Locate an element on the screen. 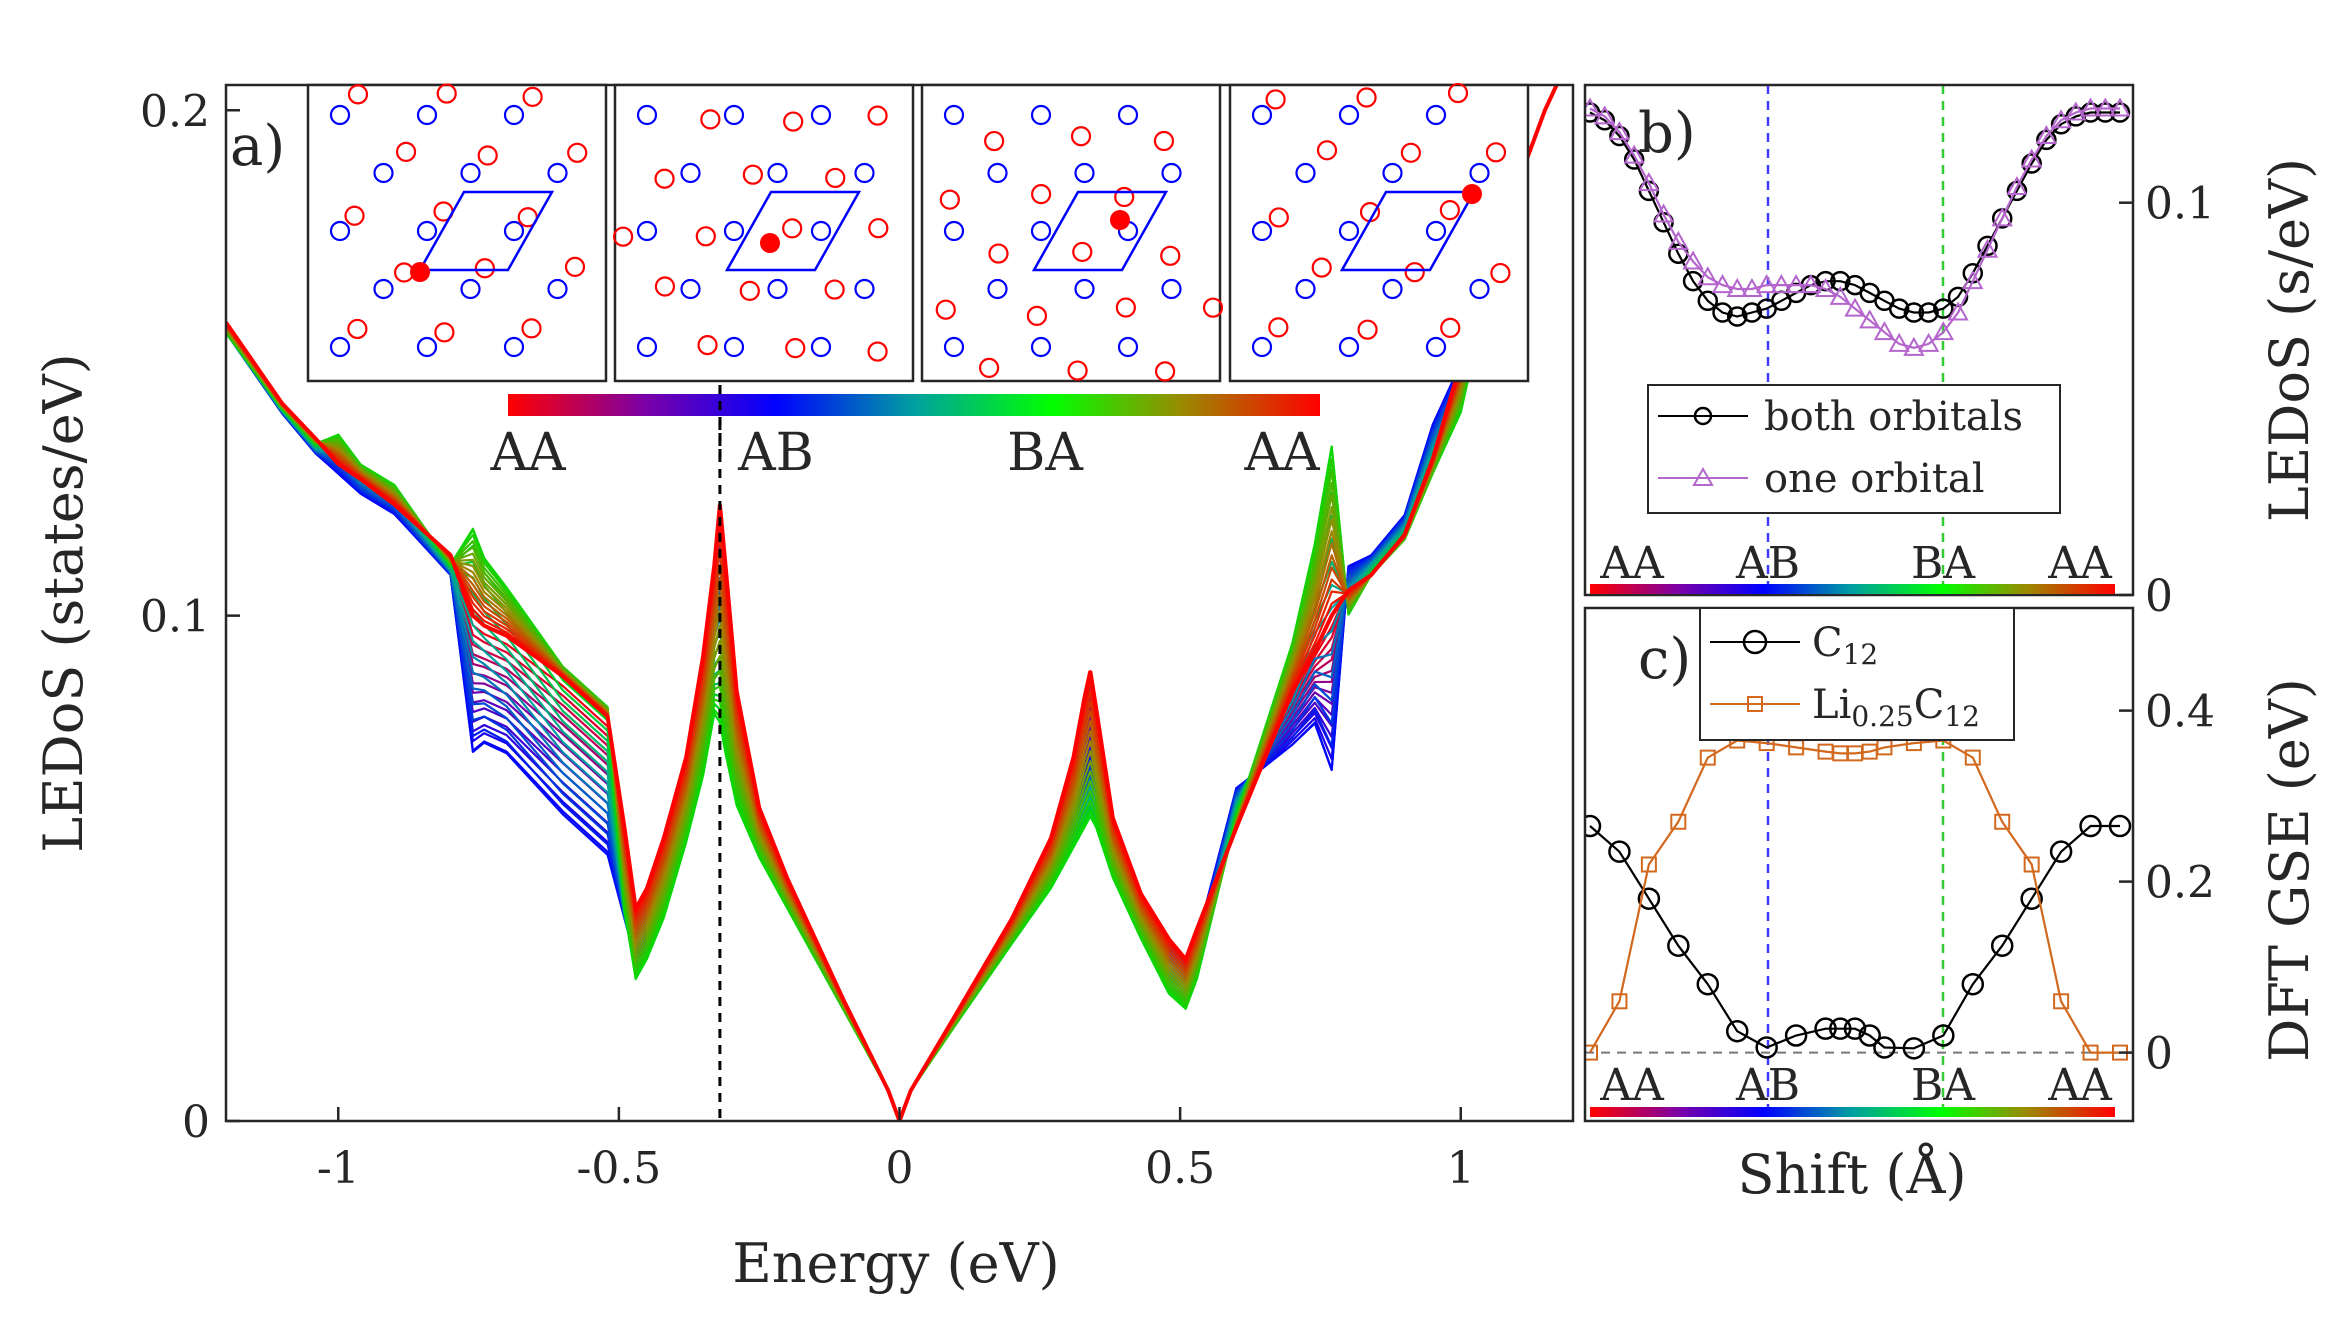 This screenshot has width=2352, height=1328. panel-label-c: c) is located at coordinates (1664, 659).